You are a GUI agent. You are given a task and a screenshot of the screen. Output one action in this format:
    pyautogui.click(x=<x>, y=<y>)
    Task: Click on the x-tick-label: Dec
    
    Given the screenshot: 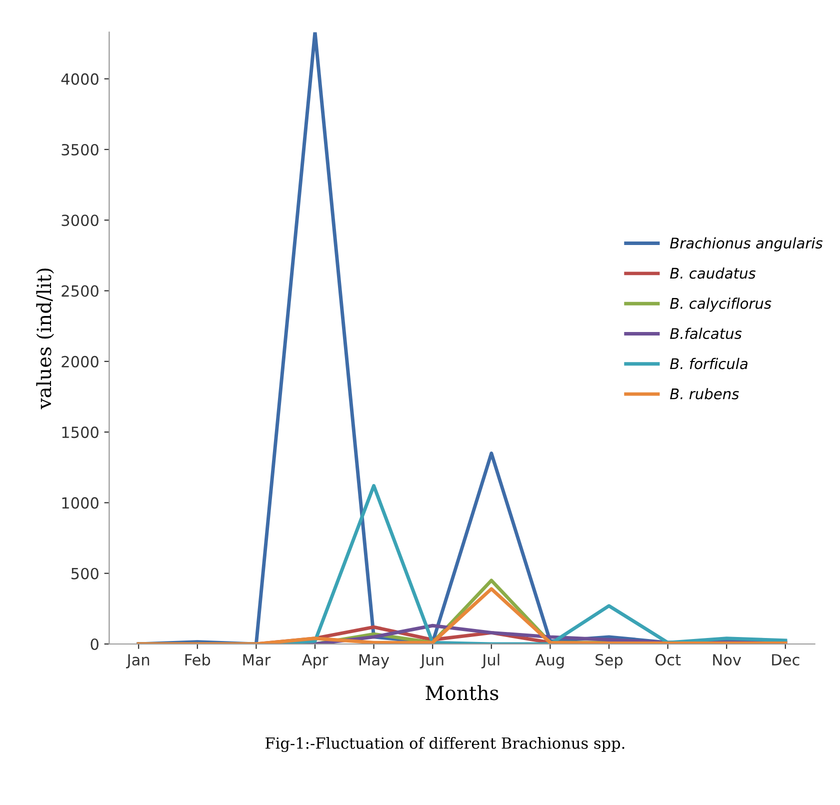 What is the action you would take?
    pyautogui.click(x=786, y=660)
    